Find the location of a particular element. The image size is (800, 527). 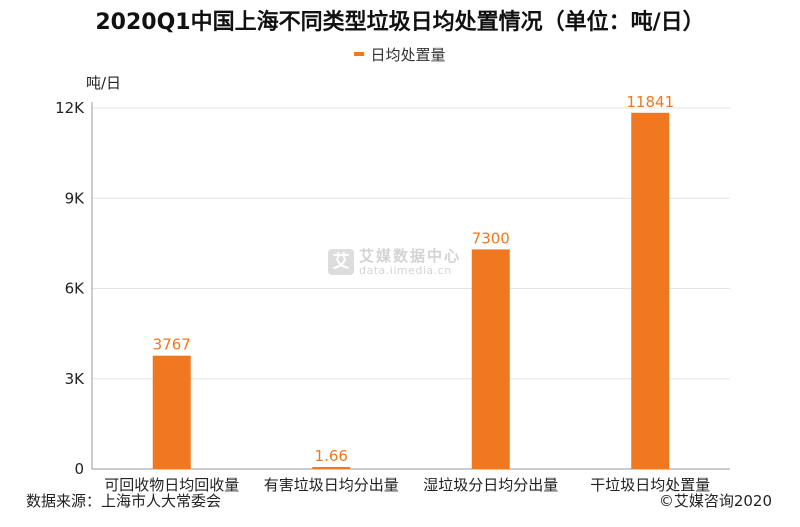

legend-label: 日均处置量 is located at coordinates (408, 55).